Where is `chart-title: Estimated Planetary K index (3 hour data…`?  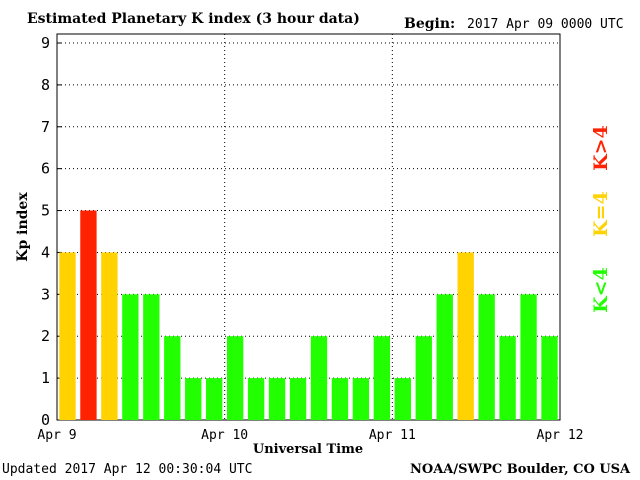
chart-title: Estimated Planetary K index (3 hour data… is located at coordinates (193, 19).